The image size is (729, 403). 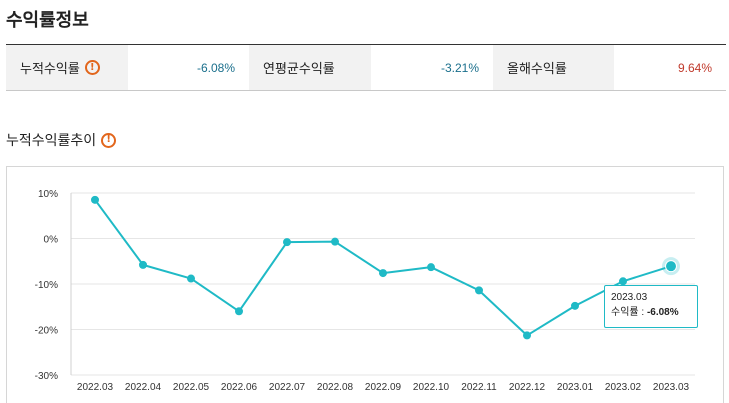 I want to click on section-title: 수익률정보, so click(x=47, y=20).